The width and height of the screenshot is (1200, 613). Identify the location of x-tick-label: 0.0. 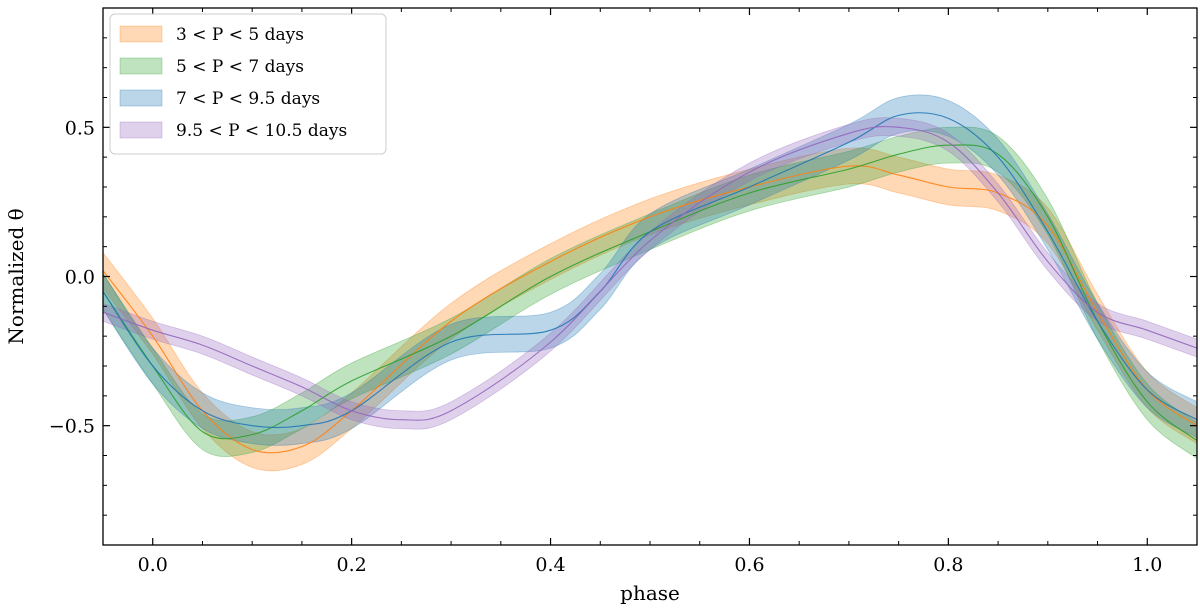
(153, 565).